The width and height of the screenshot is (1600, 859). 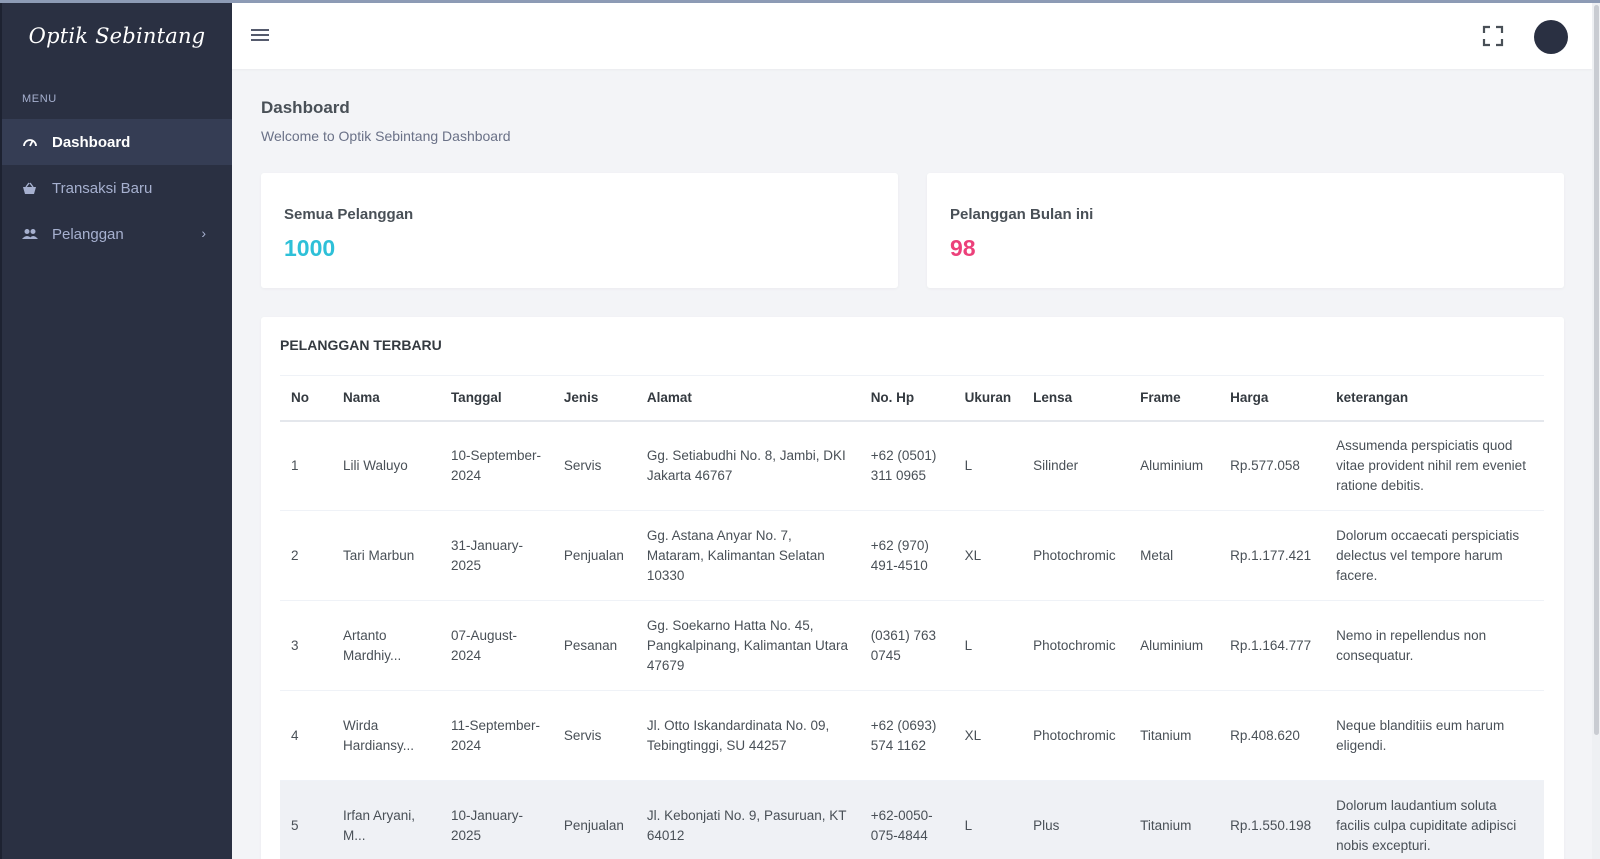 I want to click on cell-no: 3, so click(x=306, y=645).